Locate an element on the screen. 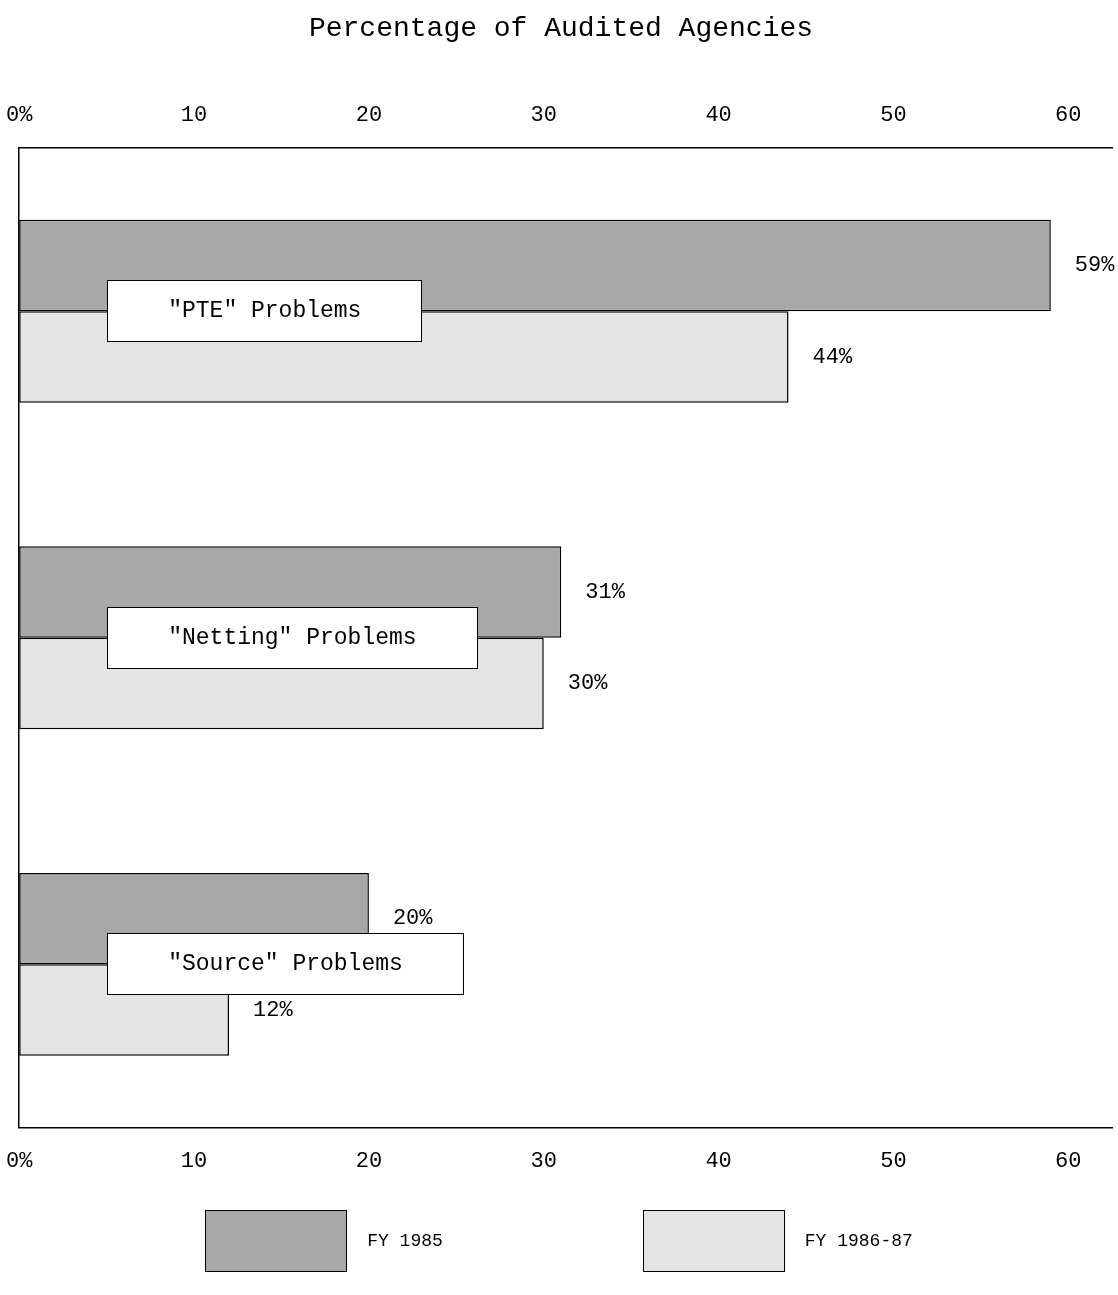  x-tick-label: 20 is located at coordinates (369, 115).